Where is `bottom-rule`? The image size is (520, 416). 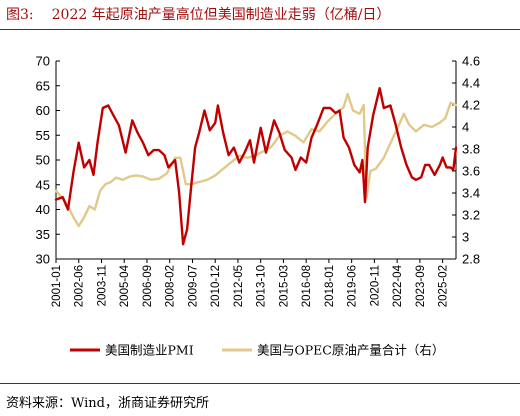
bottom-rule is located at coordinates (260, 383).